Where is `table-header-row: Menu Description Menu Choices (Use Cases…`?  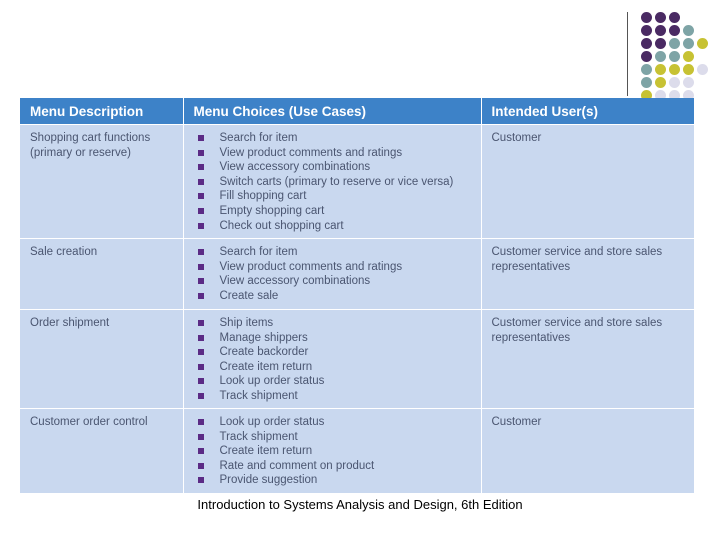
table-header-row: Menu Description Menu Choices (Use Cases… is located at coordinates (357, 111).